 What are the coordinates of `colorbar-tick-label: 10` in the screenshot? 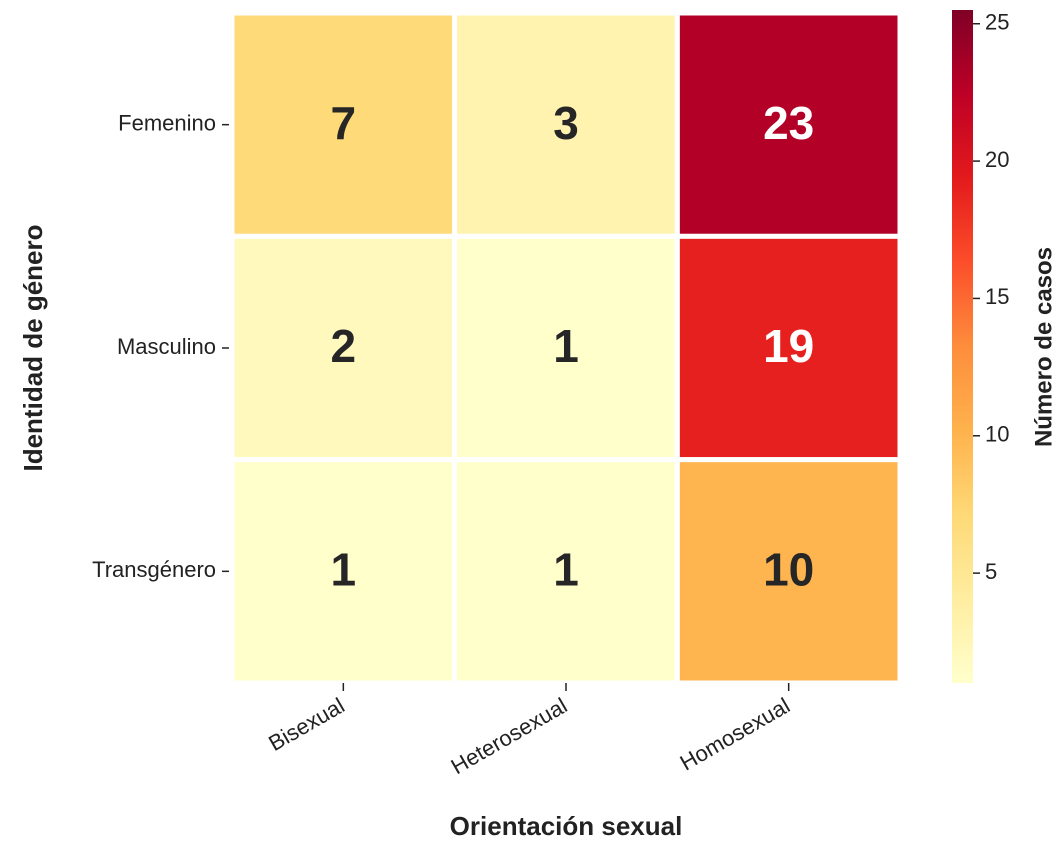 It's located at (997, 434).